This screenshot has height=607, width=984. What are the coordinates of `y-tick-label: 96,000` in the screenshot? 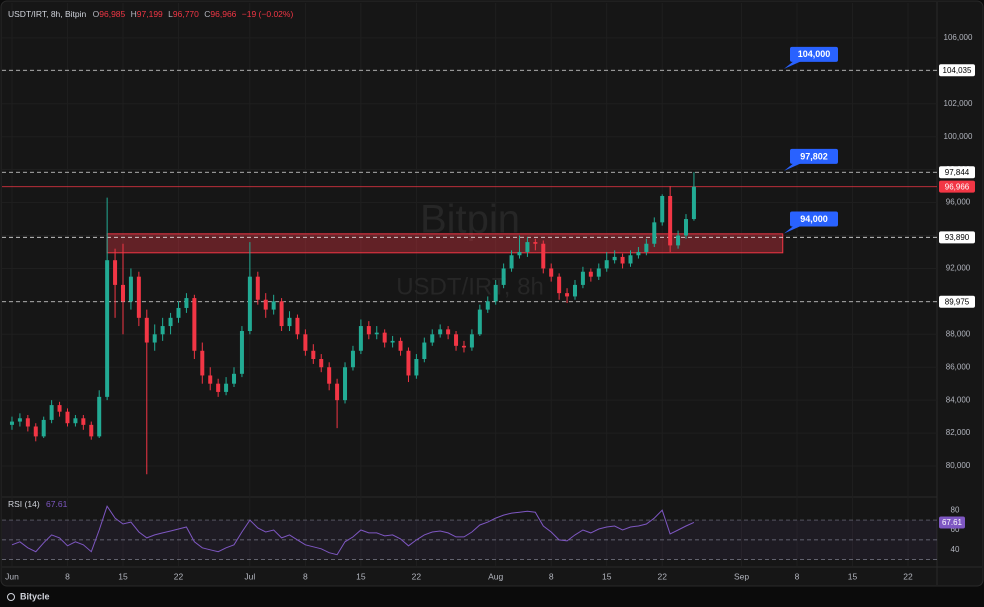 It's located at (958, 202).